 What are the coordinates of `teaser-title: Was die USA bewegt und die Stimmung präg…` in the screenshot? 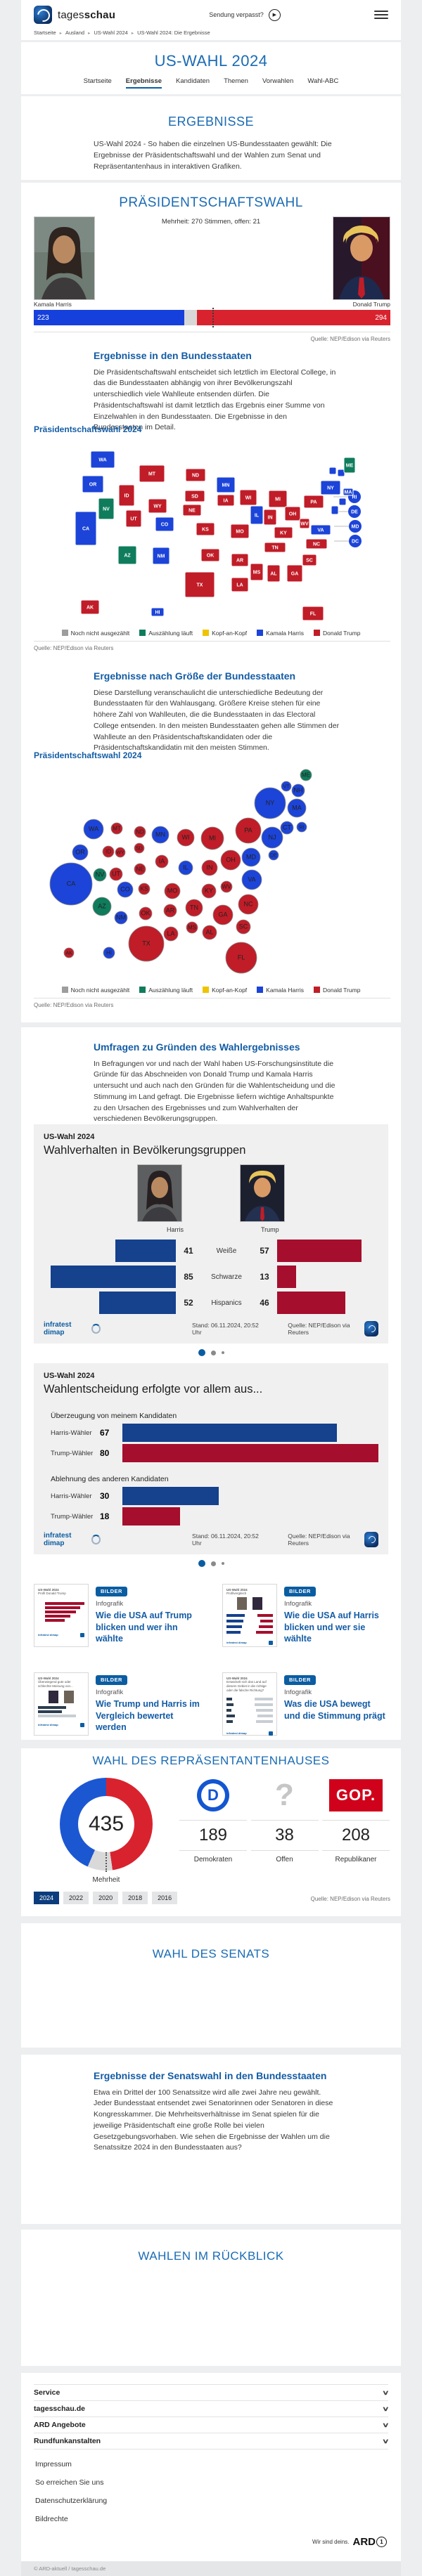 It's located at (335, 1710).